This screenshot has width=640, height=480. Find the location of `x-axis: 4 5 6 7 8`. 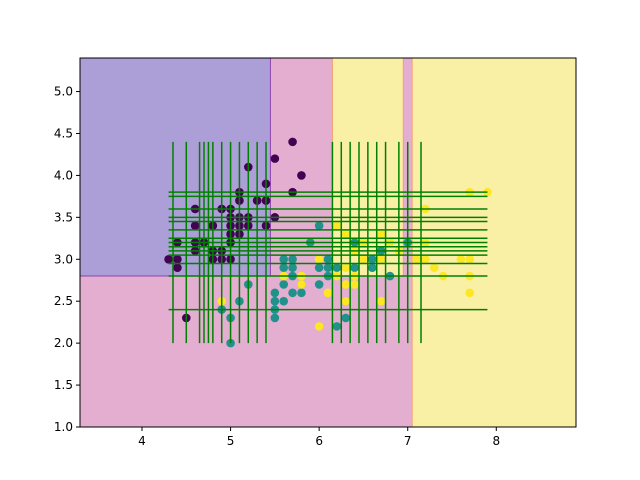

x-axis: 4 5 6 7 8 is located at coordinates (319, 437).